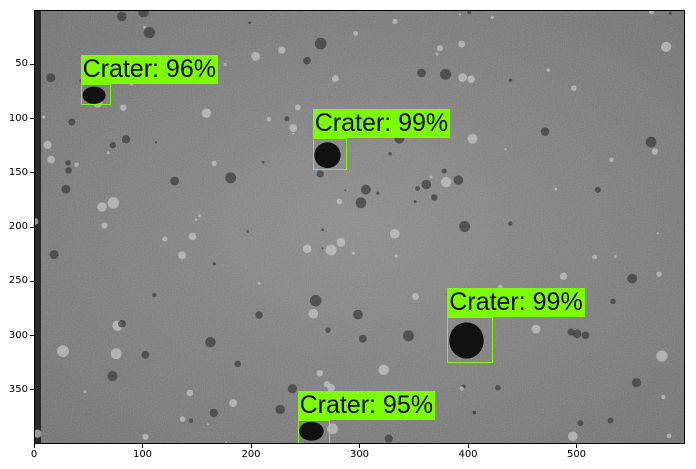  Describe the element at coordinates (18, 172) in the screenshot. I see `y-tick-label: 150` at that location.